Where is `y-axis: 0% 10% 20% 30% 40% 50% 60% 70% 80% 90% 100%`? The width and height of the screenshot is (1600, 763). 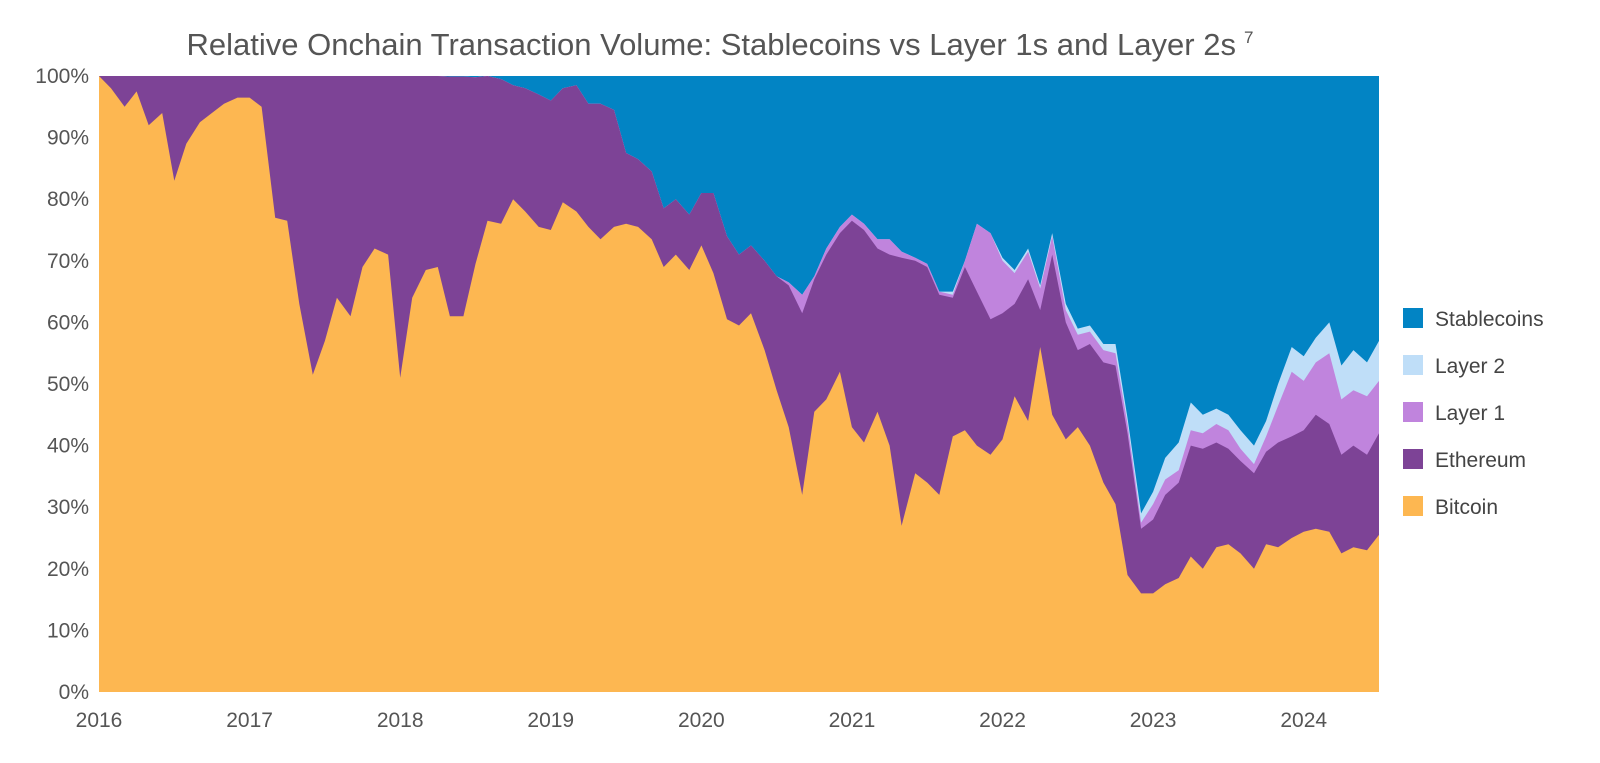 y-axis: 0% 10% 20% 30% 40% 50% 60% 70% 80% 90% 100% is located at coordinates (62, 384).